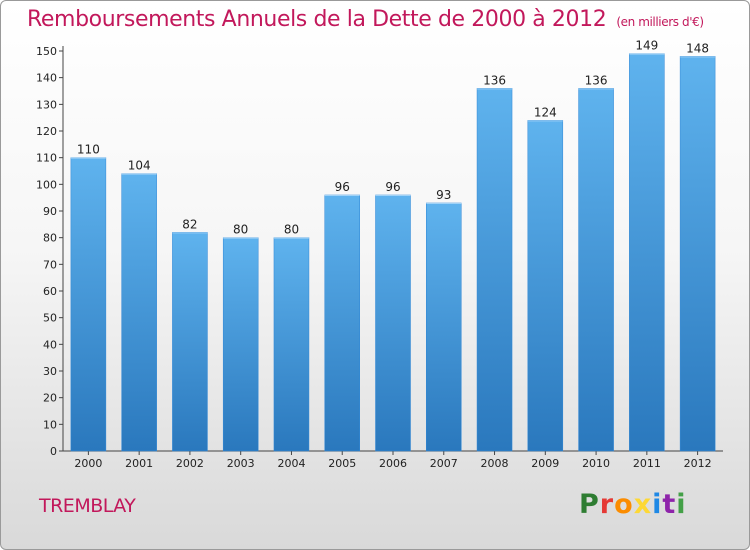 The width and height of the screenshot is (750, 550). I want to click on x-tick: 2010, so click(596, 460).